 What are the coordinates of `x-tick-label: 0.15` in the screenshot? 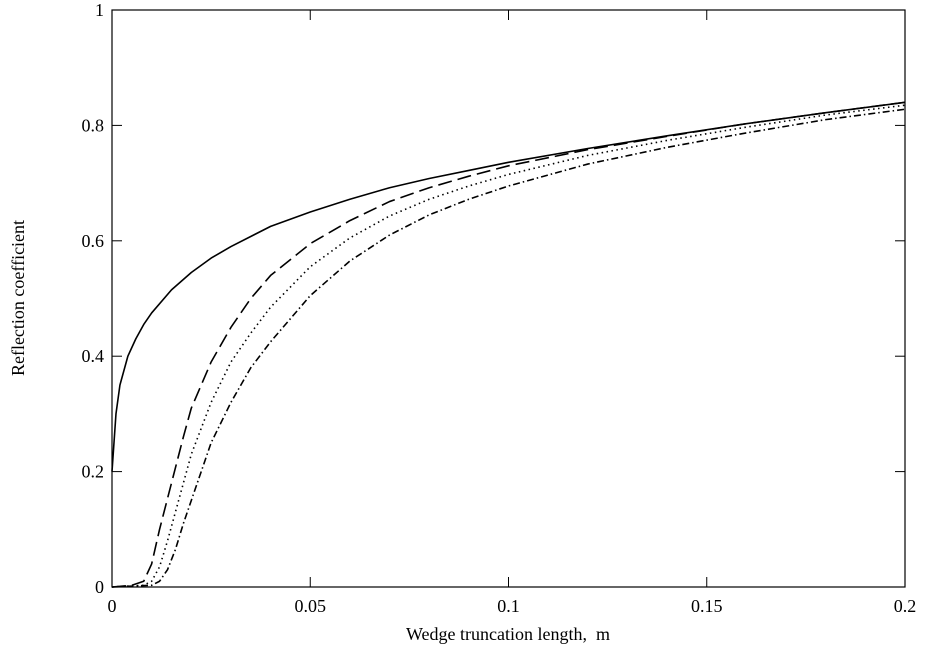 It's located at (707, 606).